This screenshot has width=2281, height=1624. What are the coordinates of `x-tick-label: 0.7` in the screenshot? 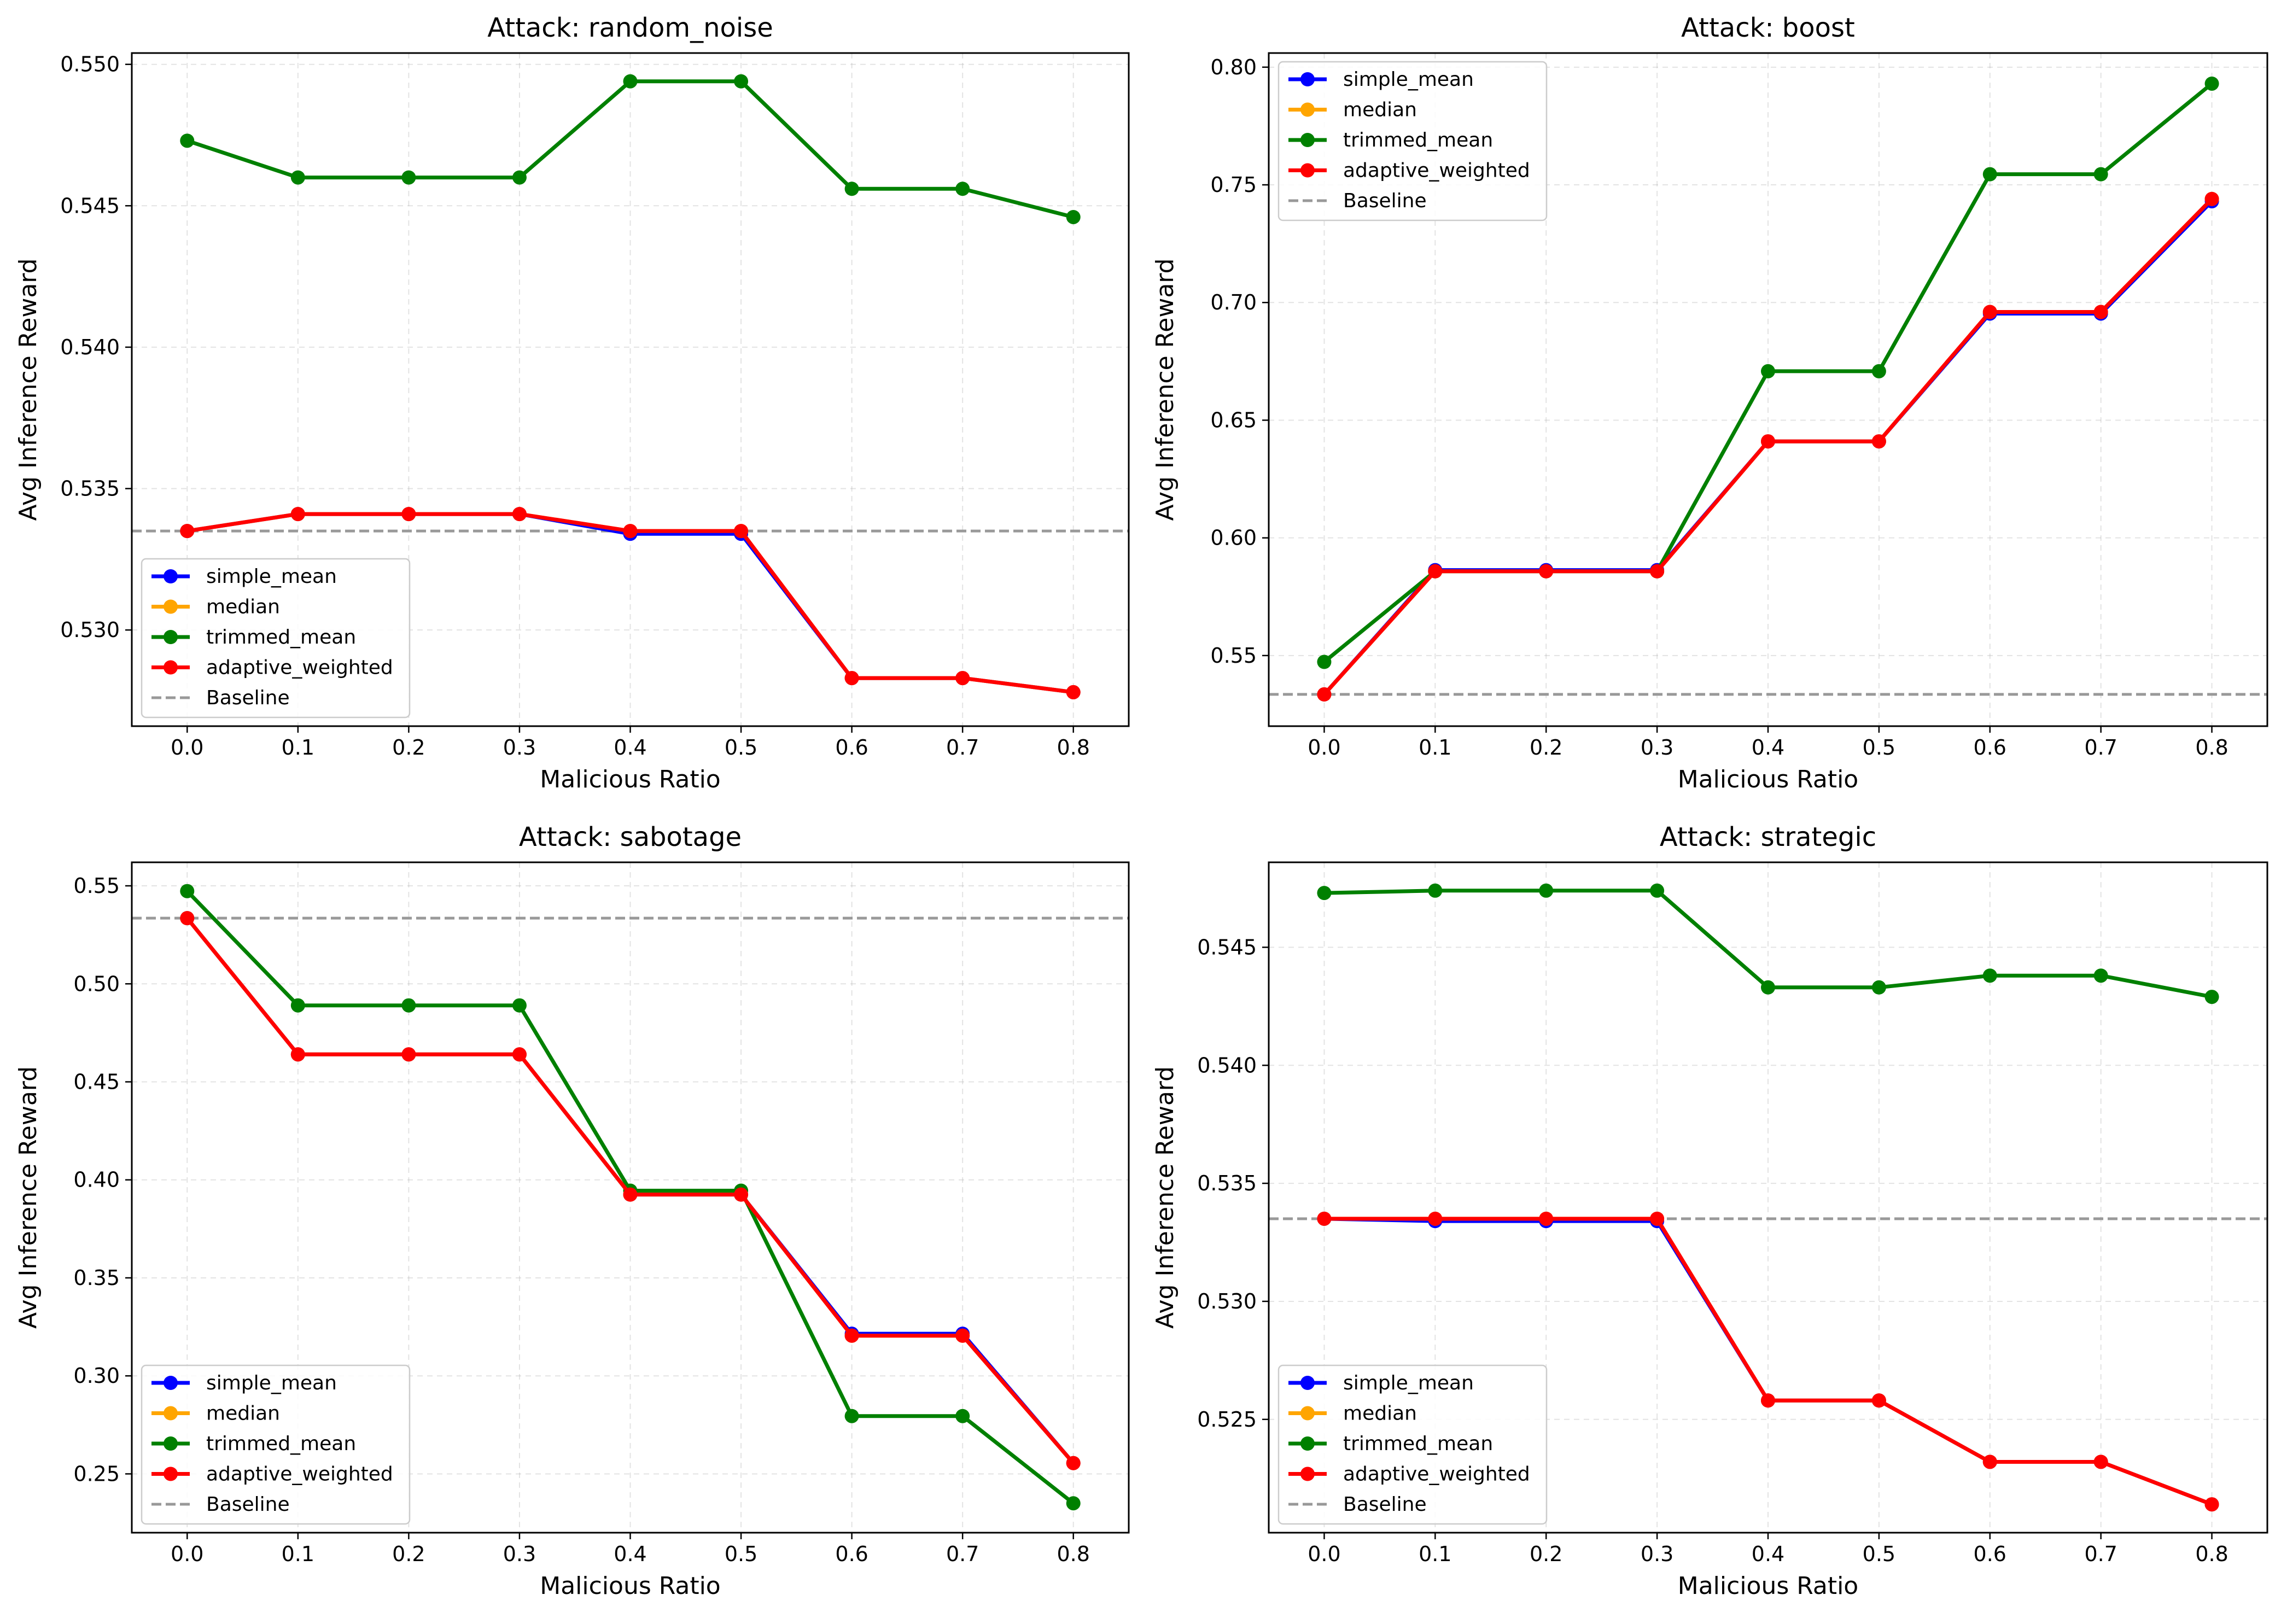 It's located at (963, 1554).